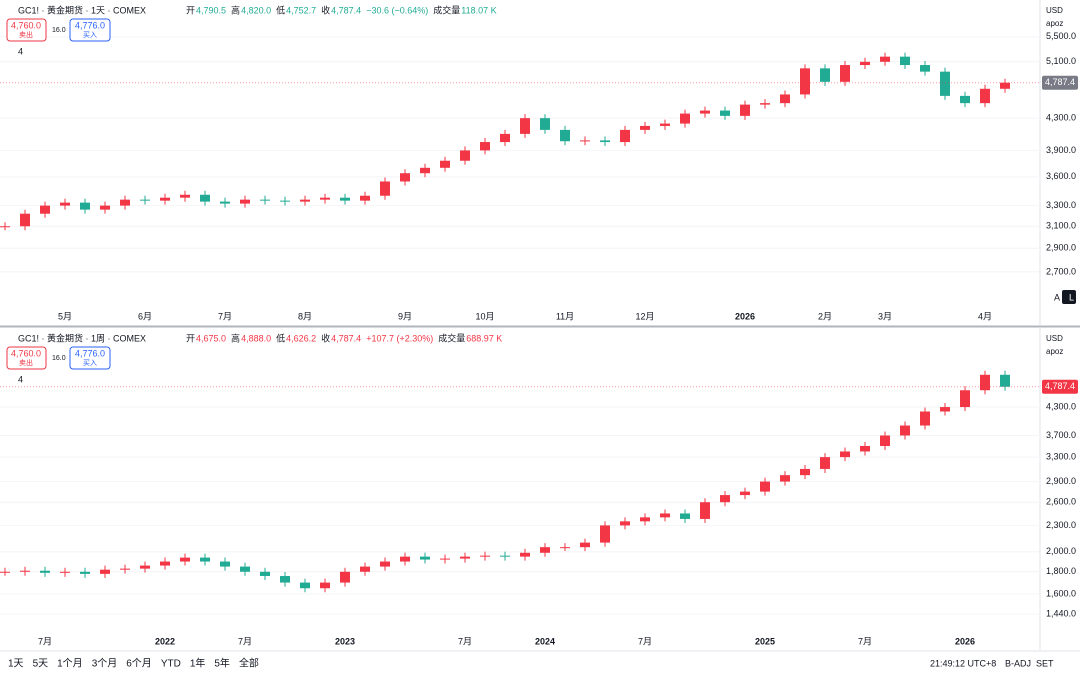 Image resolution: width=1080 pixels, height=675 pixels. I want to click on ohlc-change: +107.7 (+2.30%), so click(399, 338).